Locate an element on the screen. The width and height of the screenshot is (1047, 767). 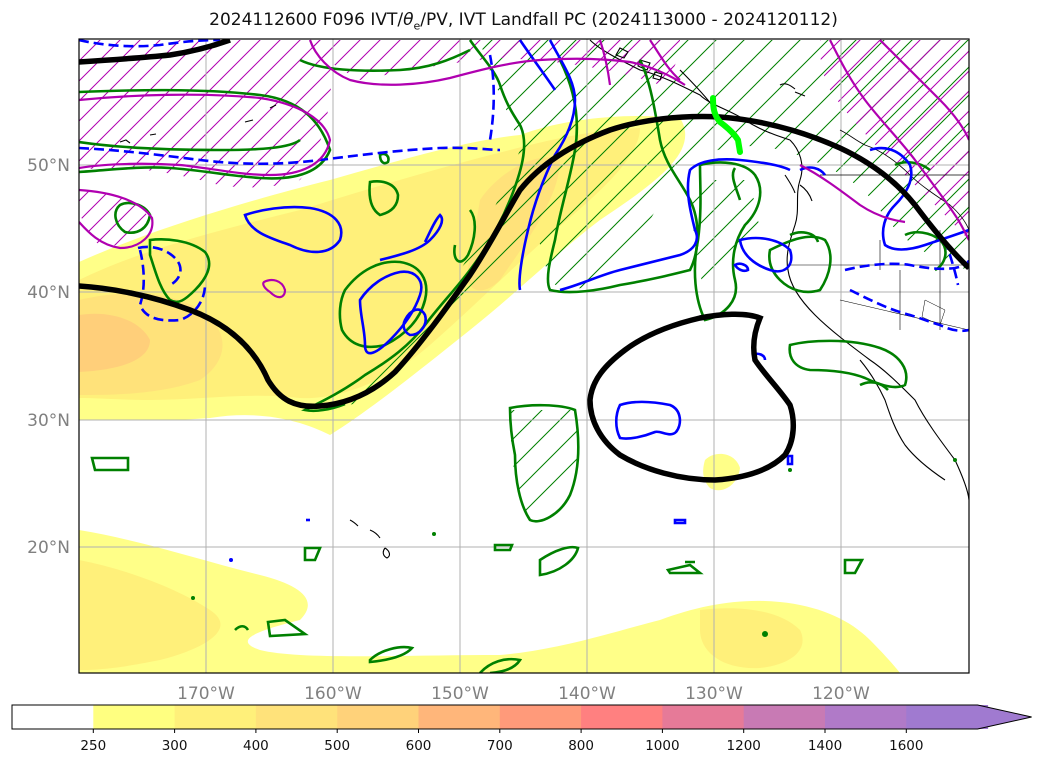
colorbar-outline is located at coordinates (521, 717).